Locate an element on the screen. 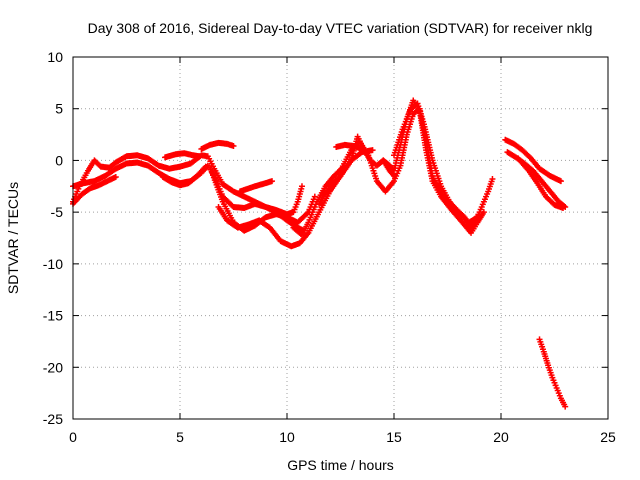 The height and width of the screenshot is (480, 640). y-tick-label: -15 is located at coordinates (53, 316).